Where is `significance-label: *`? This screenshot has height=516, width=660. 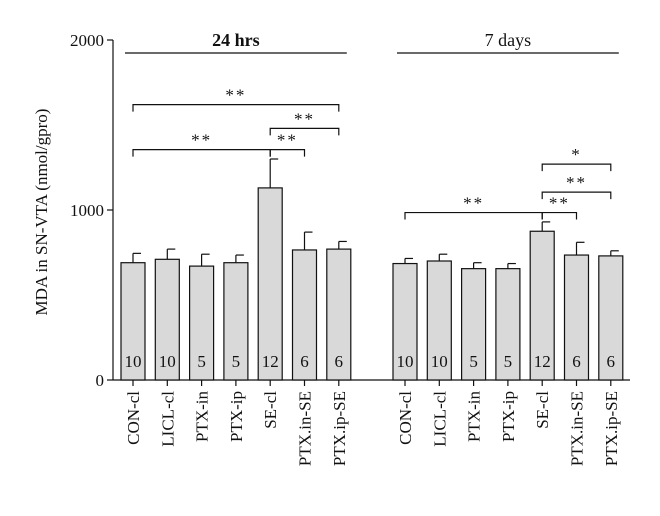 significance-label: * is located at coordinates (576, 154).